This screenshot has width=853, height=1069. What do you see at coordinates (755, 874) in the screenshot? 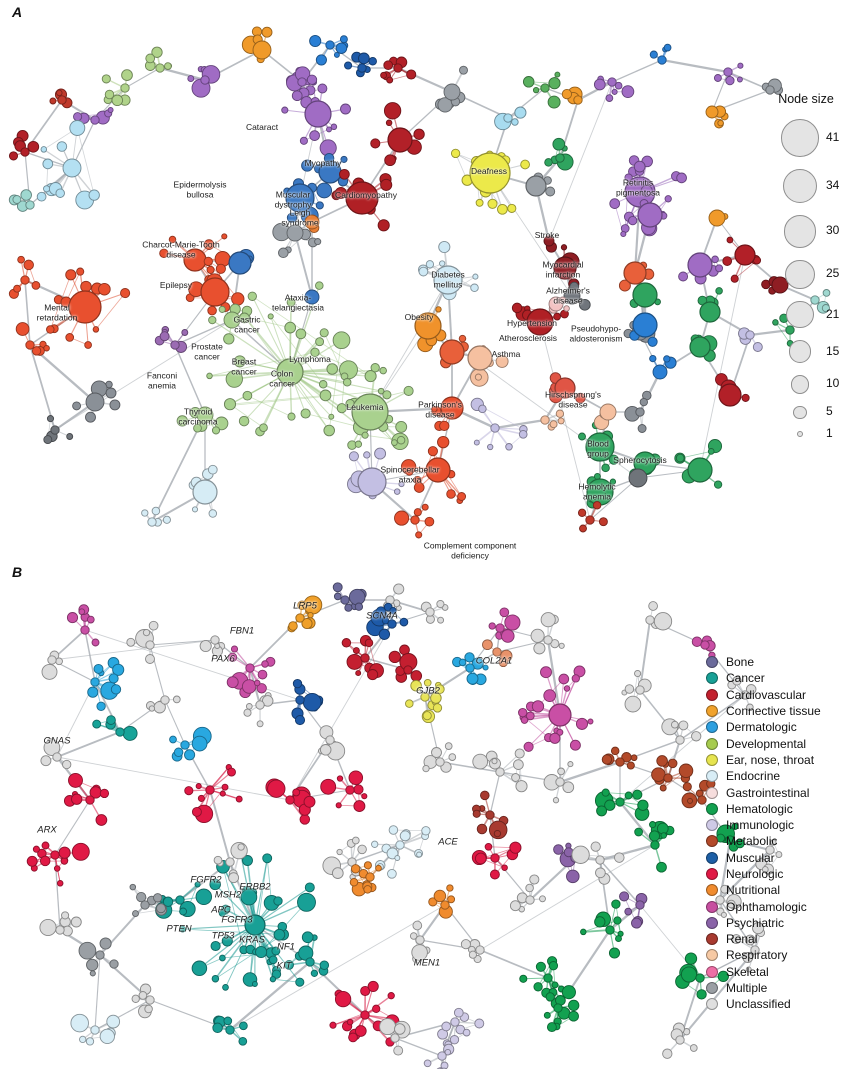
I see `legend-item-label: Neurologic` at bounding box center [755, 874].